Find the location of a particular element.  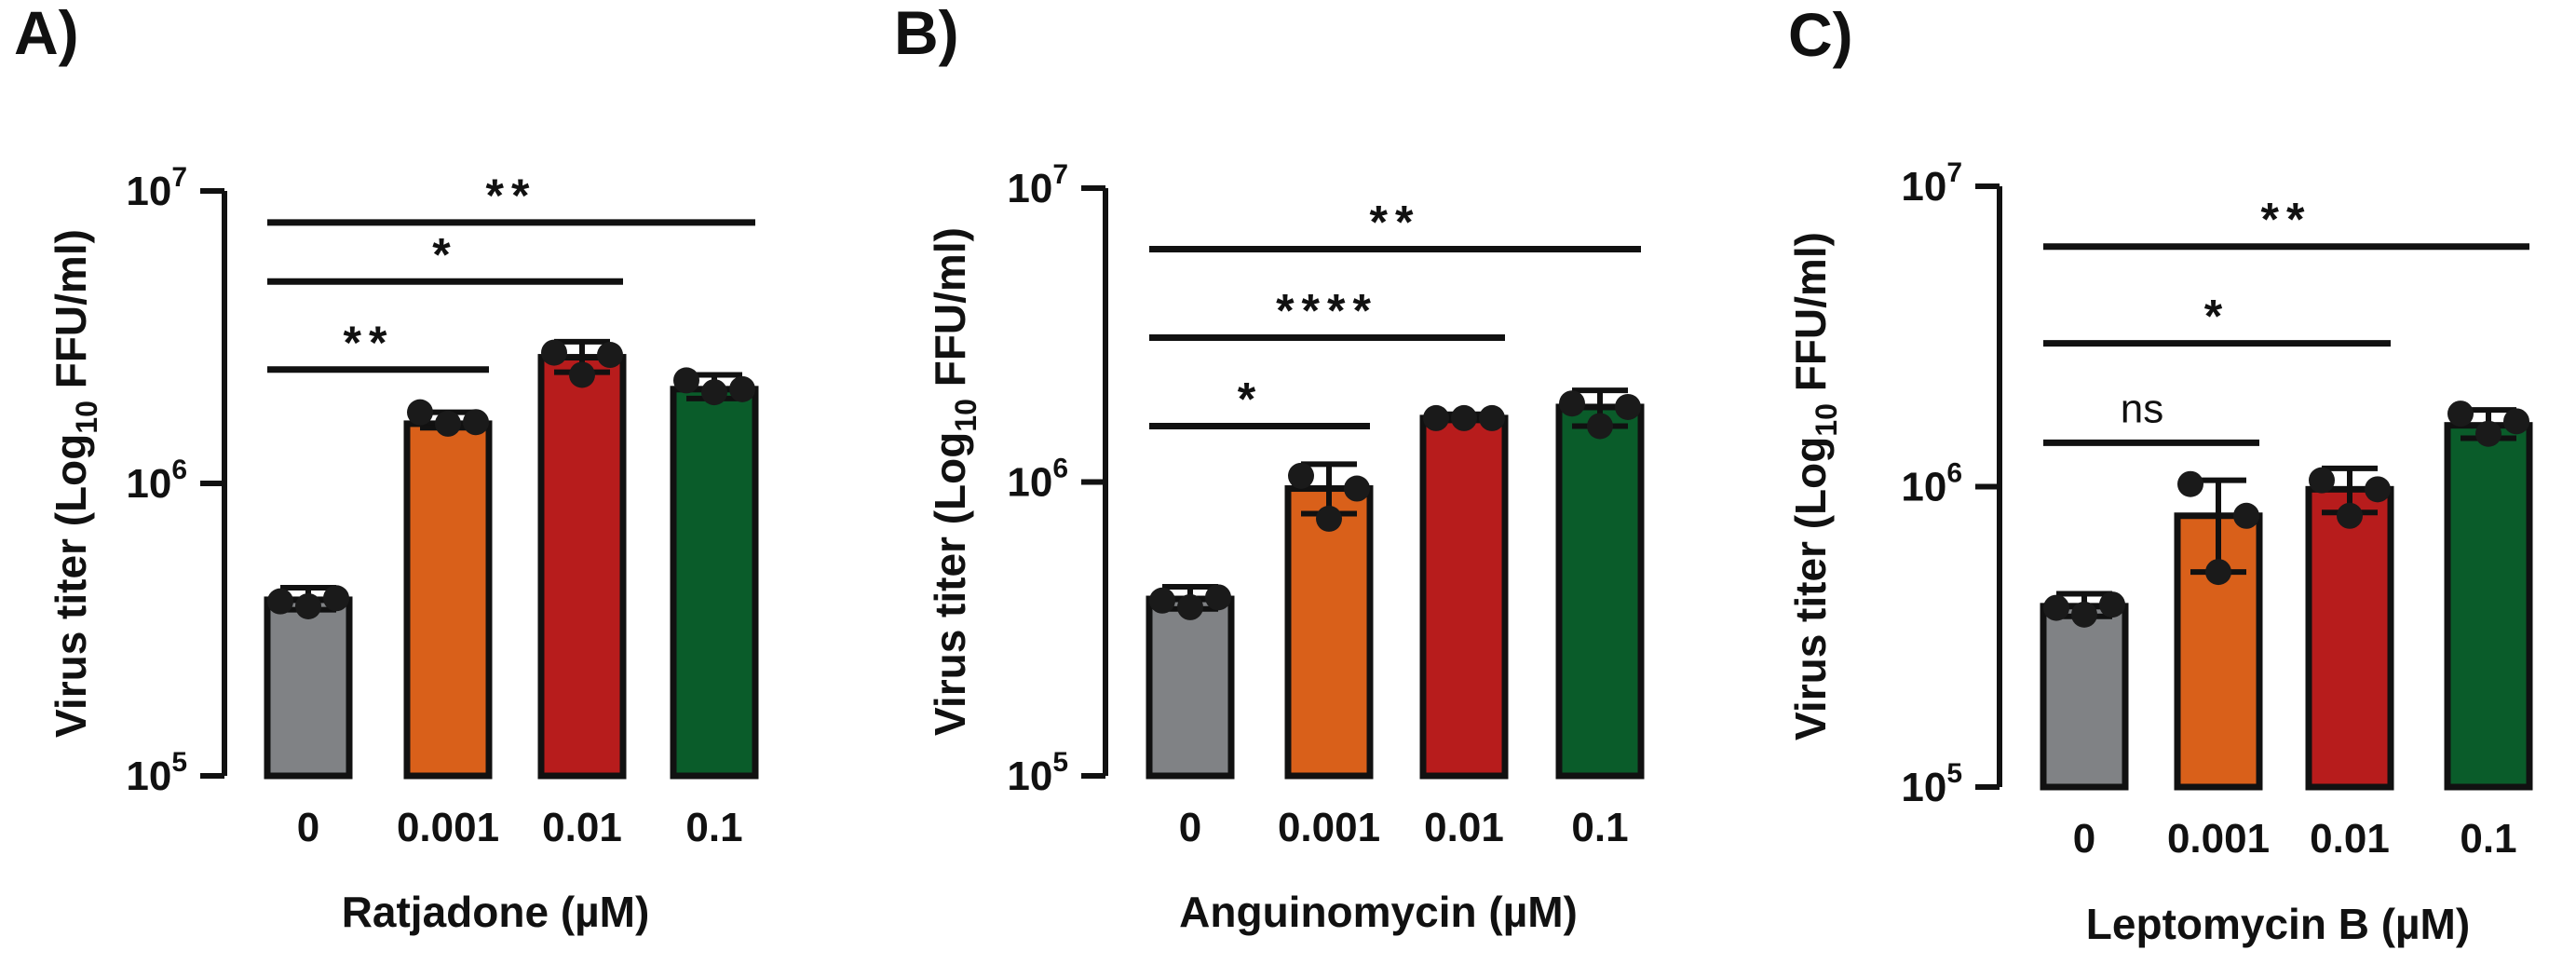

significance-label: ns is located at coordinates (2142, 409).